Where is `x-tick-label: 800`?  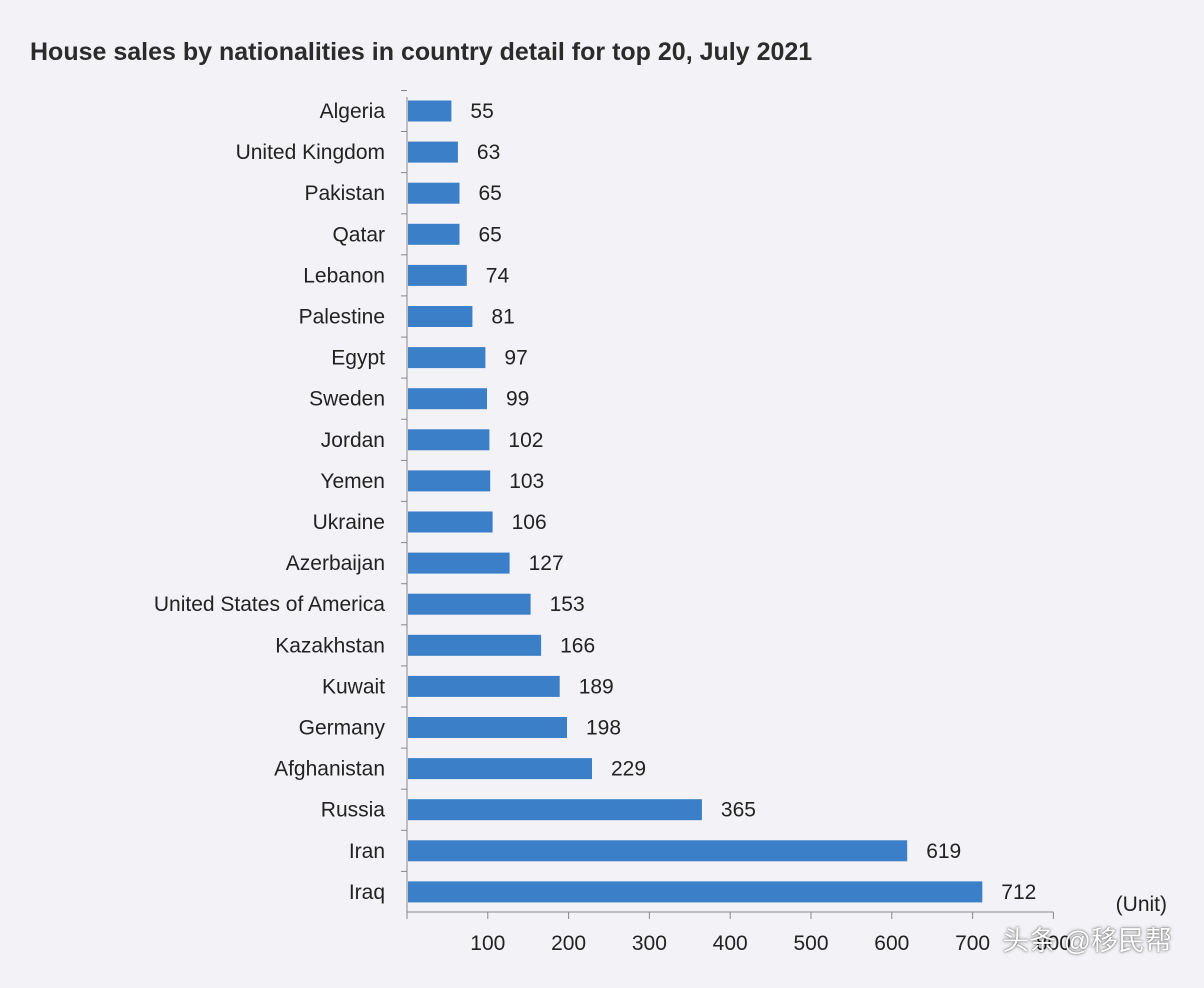
x-tick-label: 800 is located at coordinates (1053, 943).